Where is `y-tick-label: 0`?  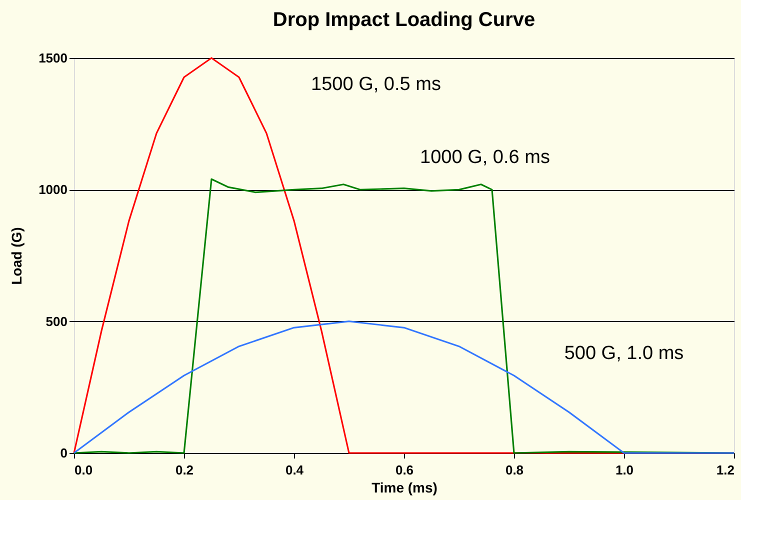
y-tick-label: 0 is located at coordinates (64, 453).